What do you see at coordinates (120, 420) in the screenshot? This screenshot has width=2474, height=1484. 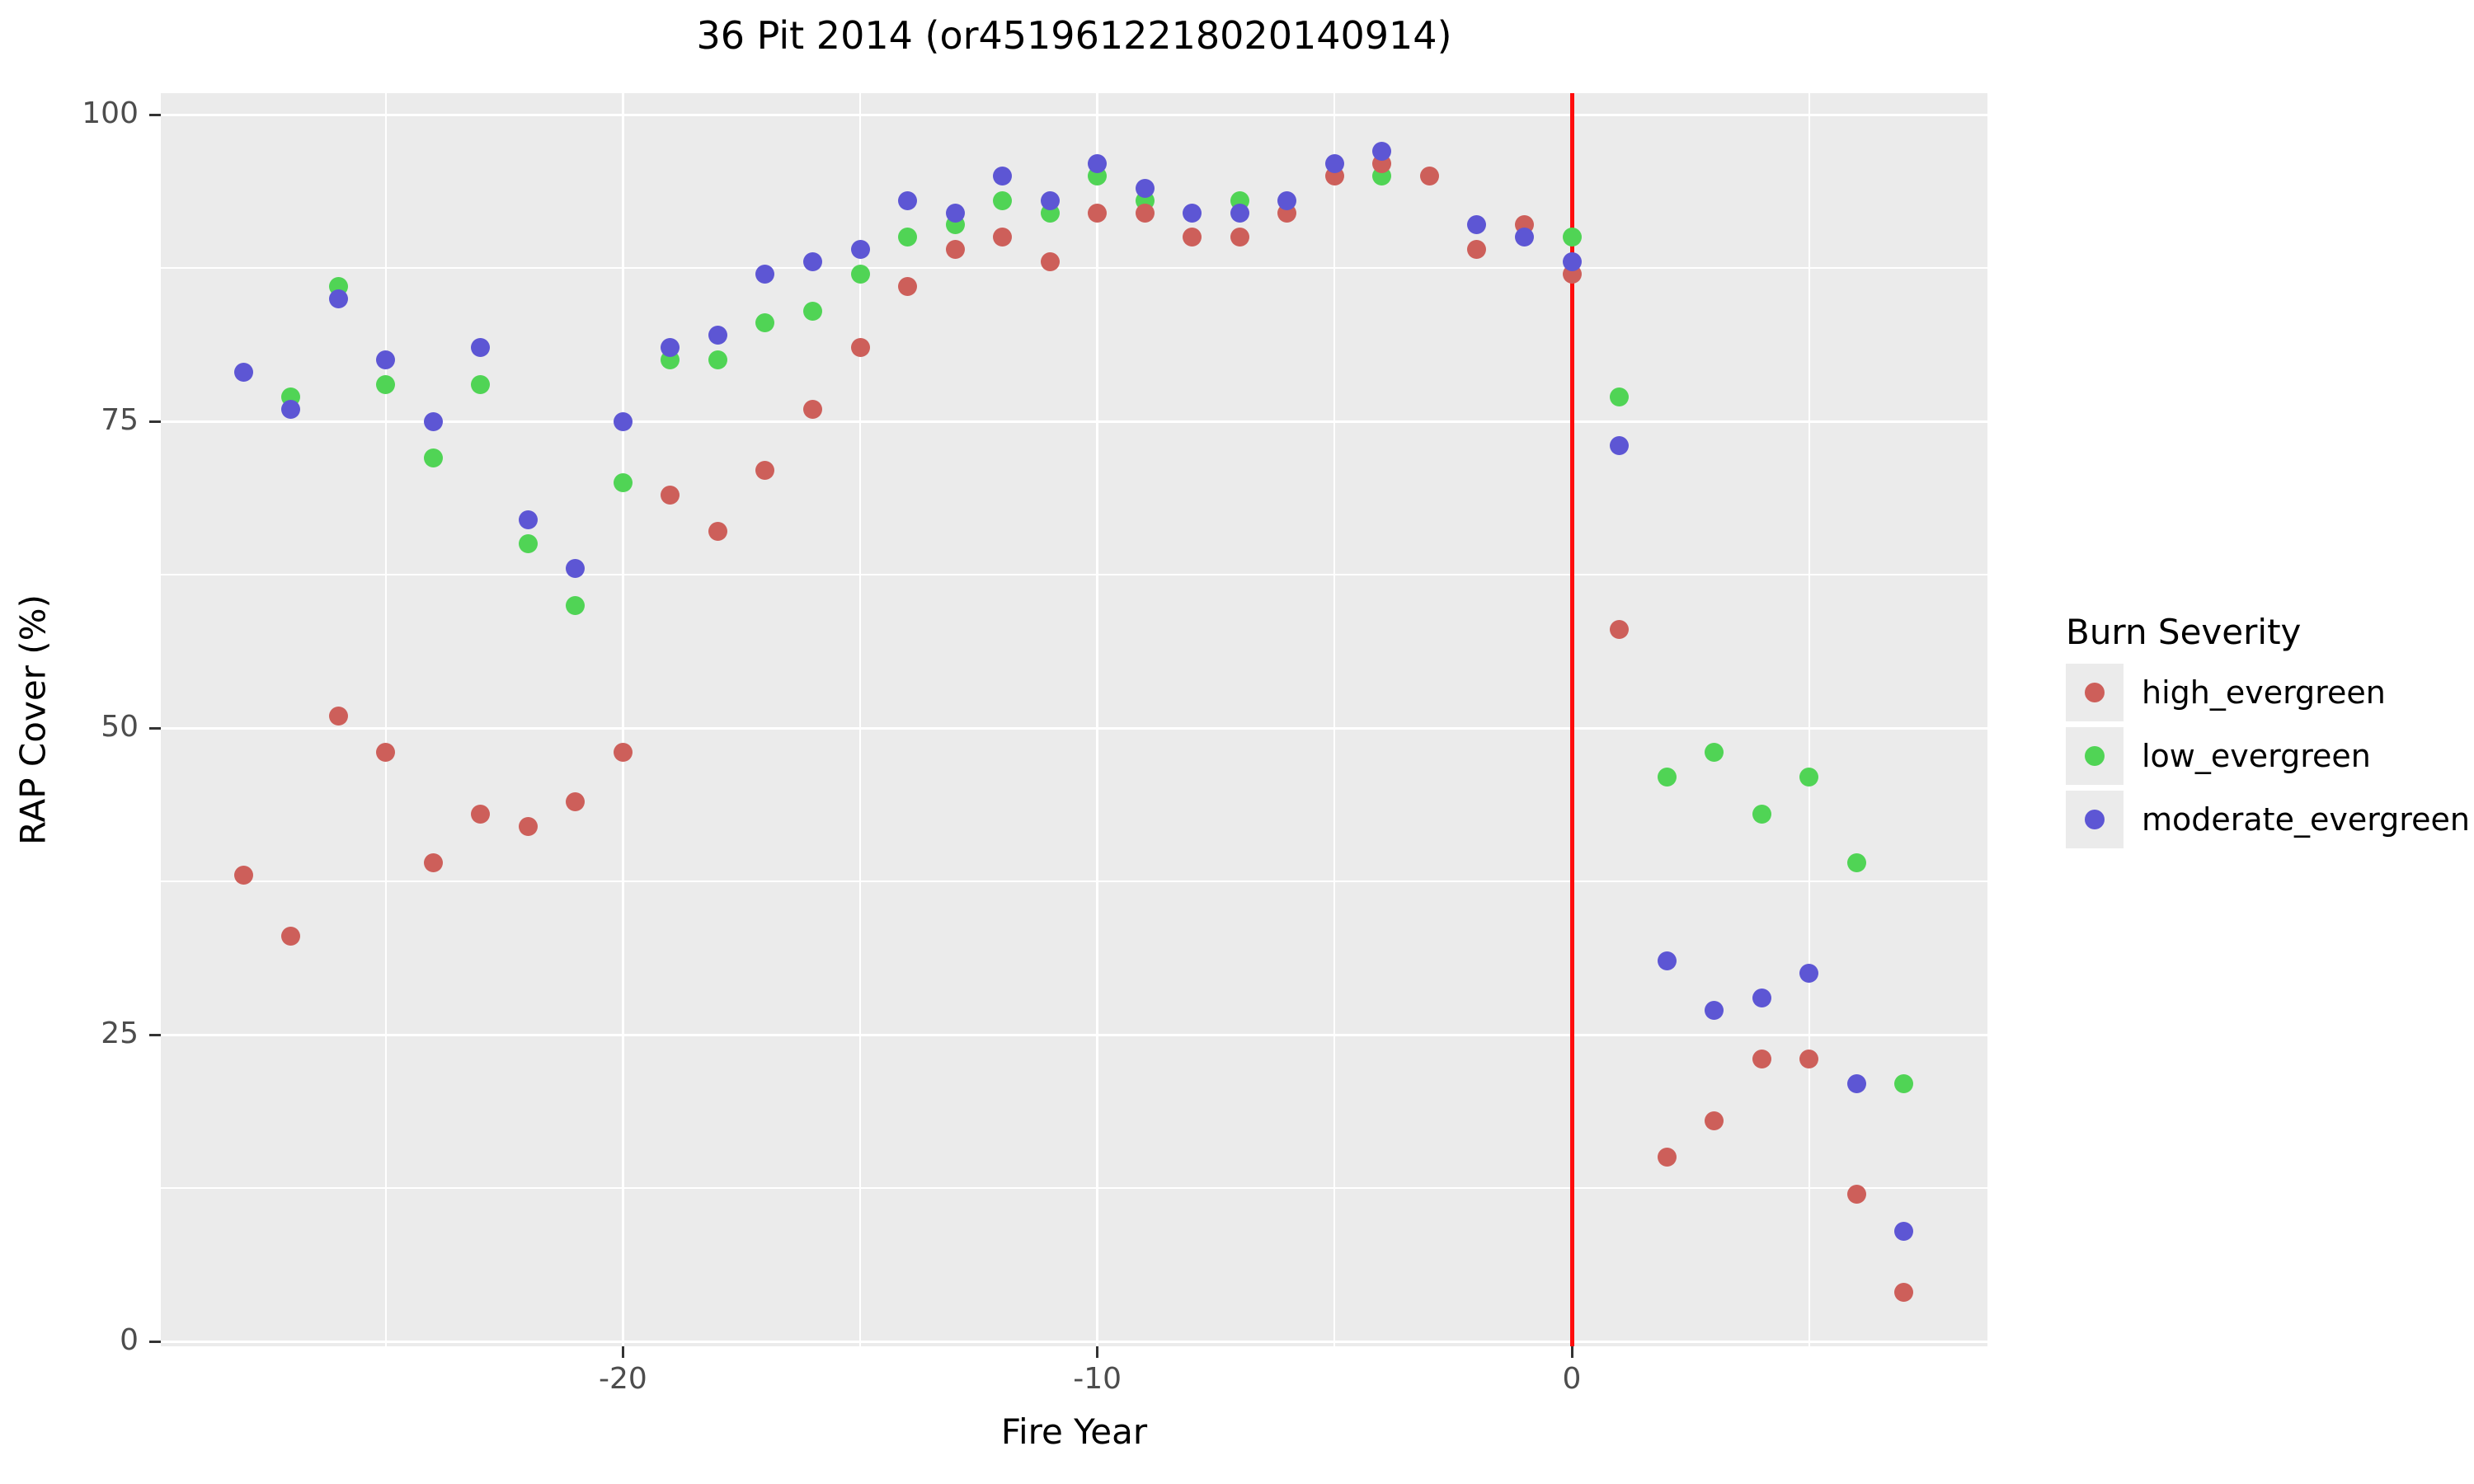 I see `y-tick-label: 75` at bounding box center [120, 420].